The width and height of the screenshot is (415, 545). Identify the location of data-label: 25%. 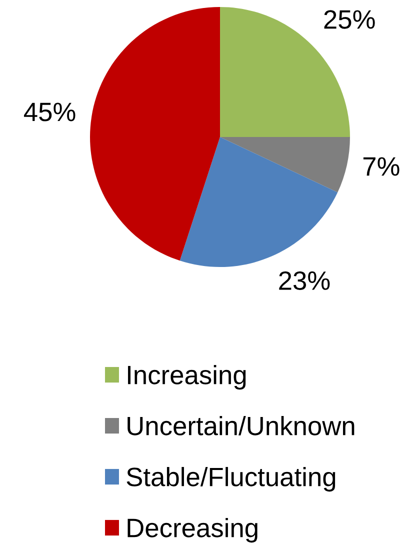
(349, 19).